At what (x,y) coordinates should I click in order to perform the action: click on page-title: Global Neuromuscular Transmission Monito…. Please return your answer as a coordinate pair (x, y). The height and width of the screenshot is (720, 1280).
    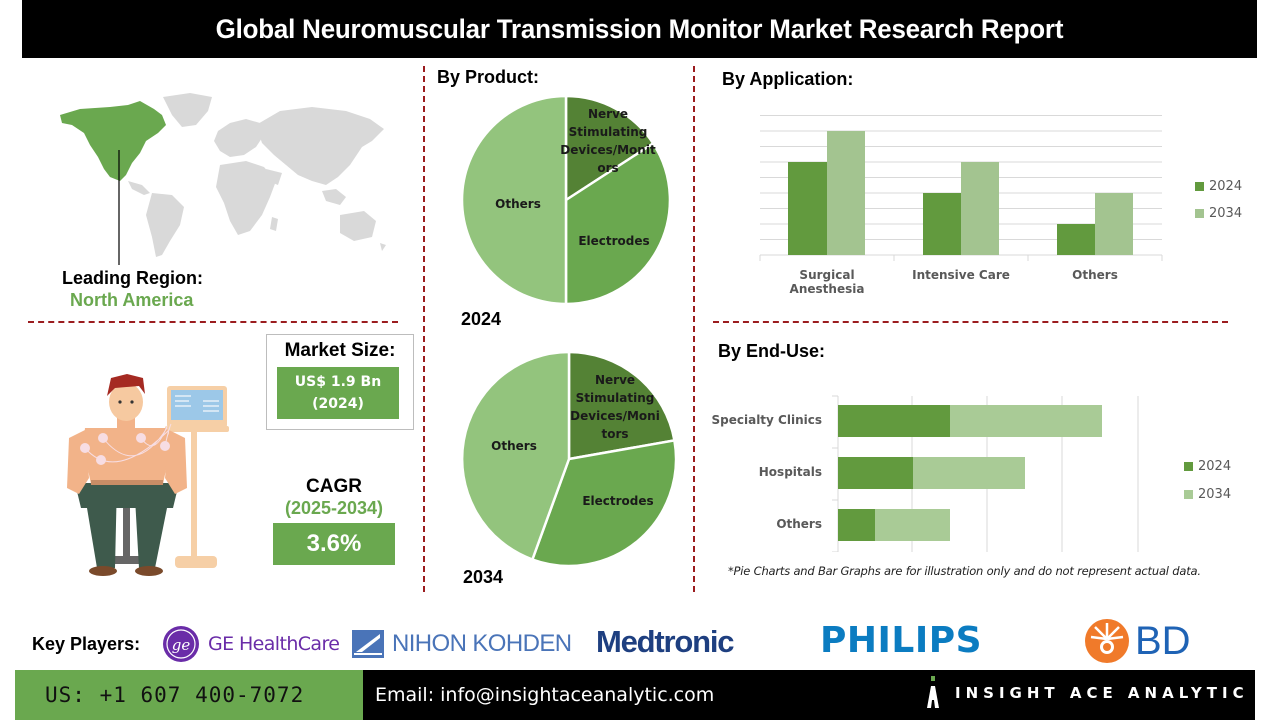
    Looking at the image, I should click on (639, 28).